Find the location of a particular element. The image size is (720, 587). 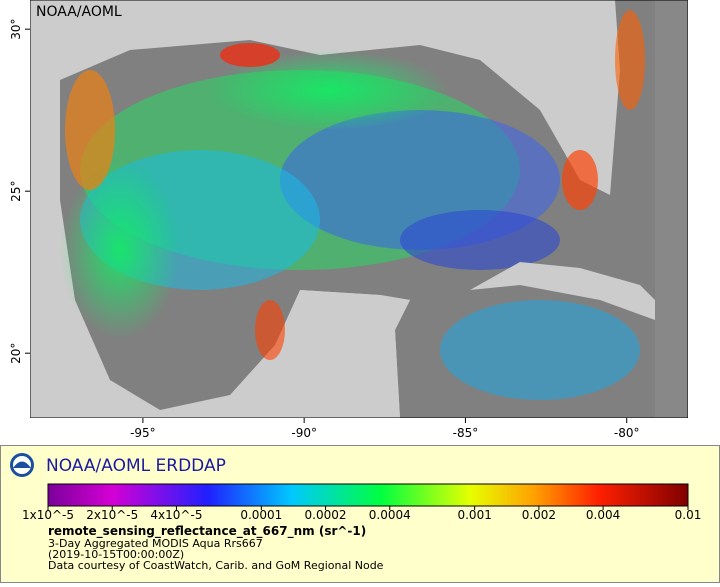

noaa-logo is located at coordinates (22, 465).